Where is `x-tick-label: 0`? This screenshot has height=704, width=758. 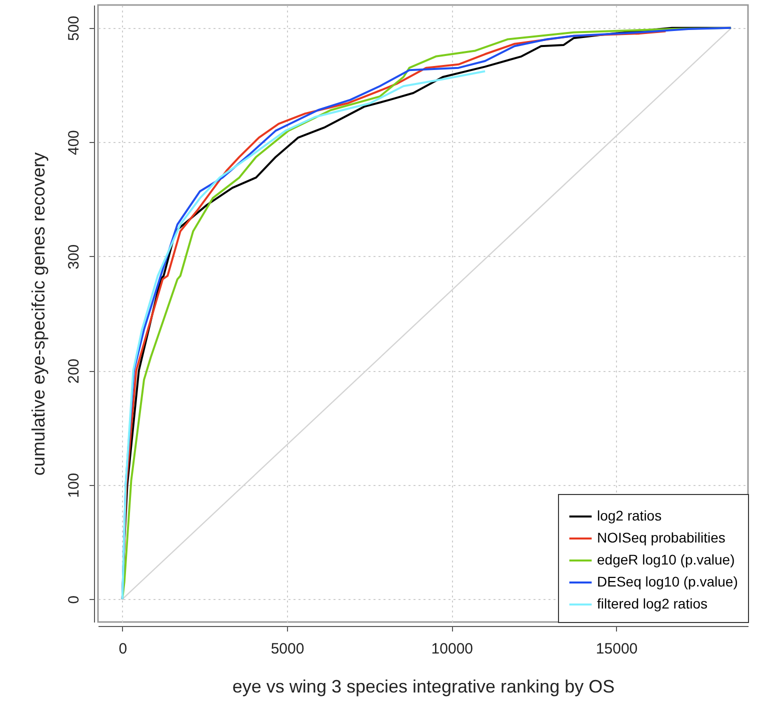
x-tick-label: 0 is located at coordinates (123, 649).